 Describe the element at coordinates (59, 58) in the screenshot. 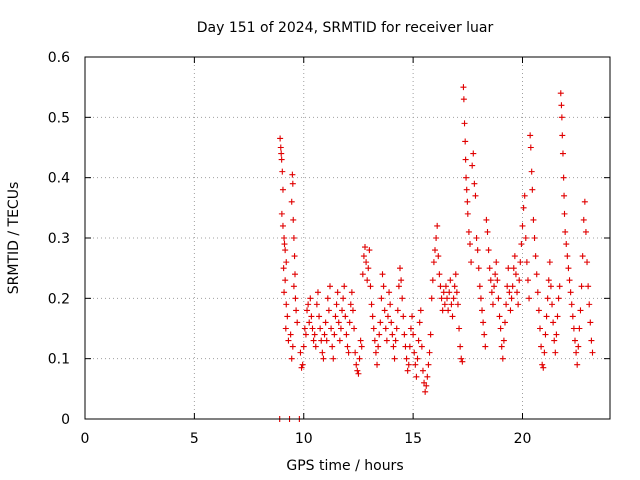

I see `y-tick-label: 0.6` at that location.